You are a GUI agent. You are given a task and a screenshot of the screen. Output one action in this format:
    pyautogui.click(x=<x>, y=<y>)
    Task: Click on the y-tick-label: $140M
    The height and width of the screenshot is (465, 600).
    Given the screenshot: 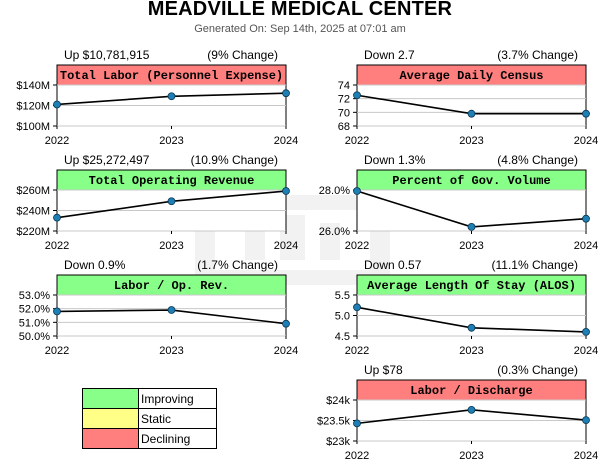 What is the action you would take?
    pyautogui.click(x=33, y=86)
    